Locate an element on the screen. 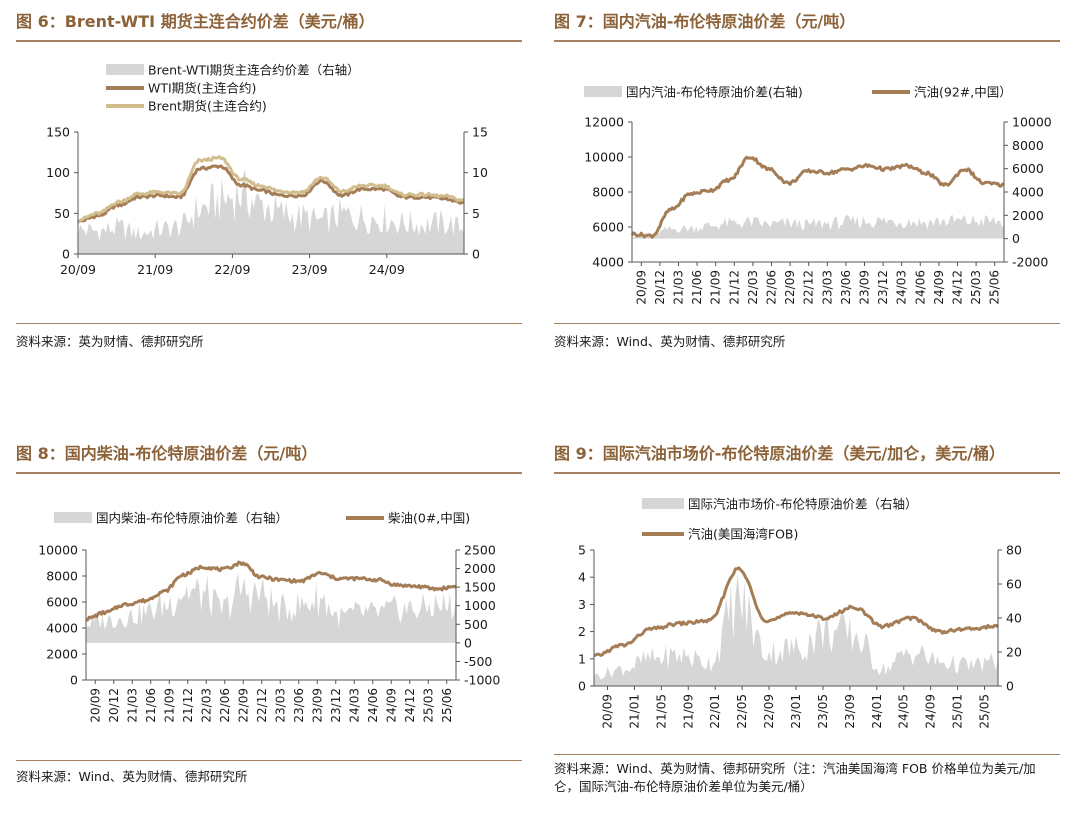 This screenshot has height=815, width=1080. figure-title: 图 6：Brent-WTI 期货主连合约价差（美元/桶） is located at coordinates (195, 21).